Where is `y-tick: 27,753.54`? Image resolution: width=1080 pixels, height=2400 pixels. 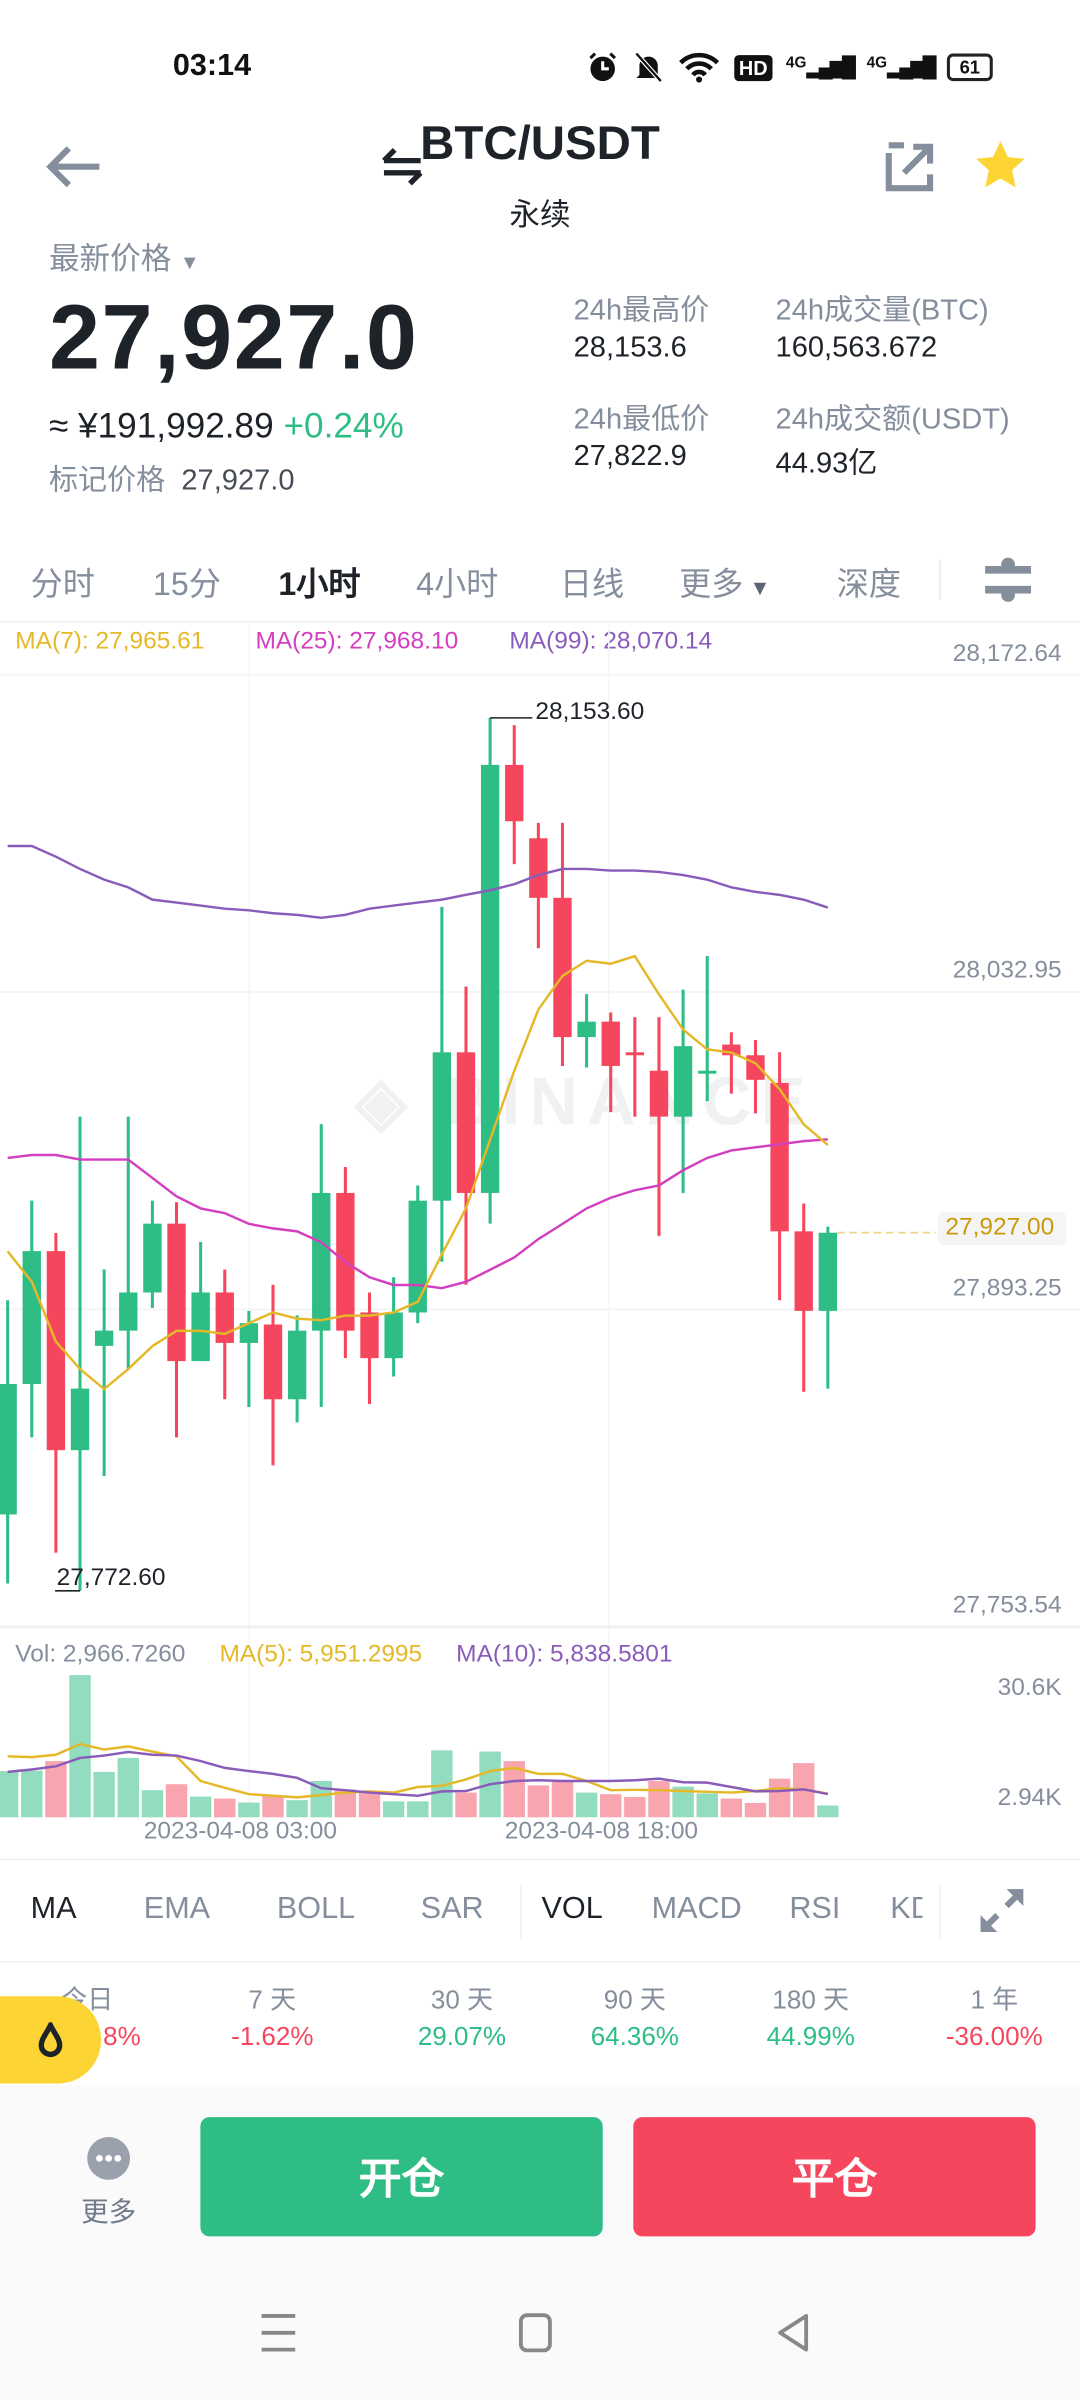
y-tick: 27,753.54 is located at coordinates (1007, 1605).